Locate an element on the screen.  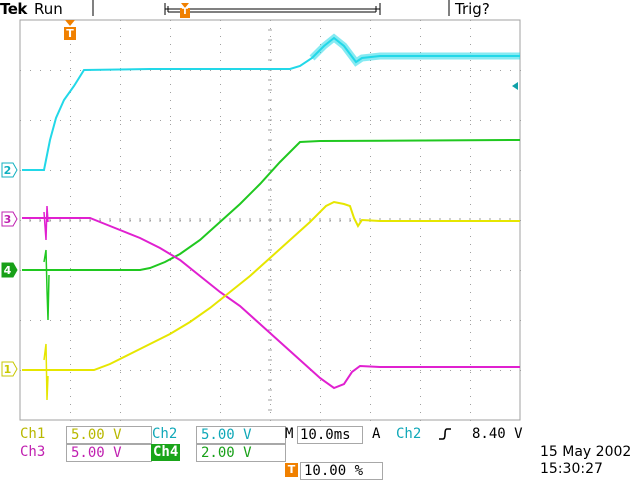
trigger-position-icon is located at coordinates (291, 470).